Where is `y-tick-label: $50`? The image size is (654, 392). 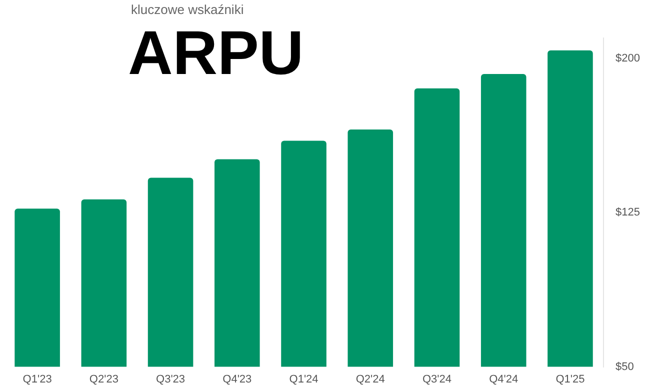 y-tick-label: $50 is located at coordinates (625, 366).